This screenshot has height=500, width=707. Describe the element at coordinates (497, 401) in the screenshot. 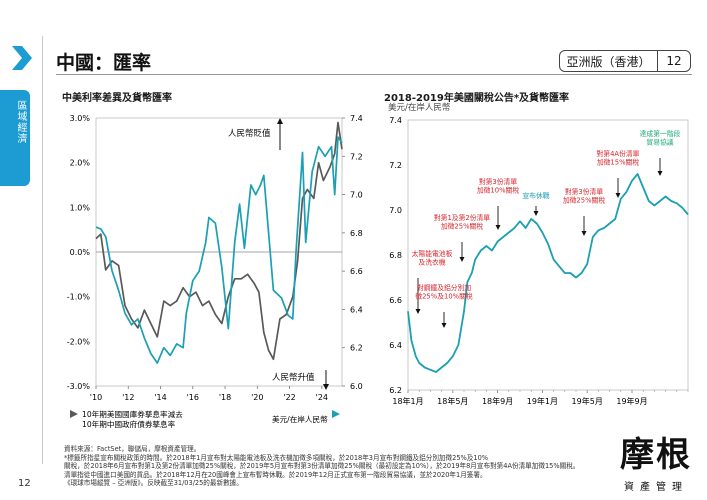

I see `chart2-x-tick: 18年9月` at that location.